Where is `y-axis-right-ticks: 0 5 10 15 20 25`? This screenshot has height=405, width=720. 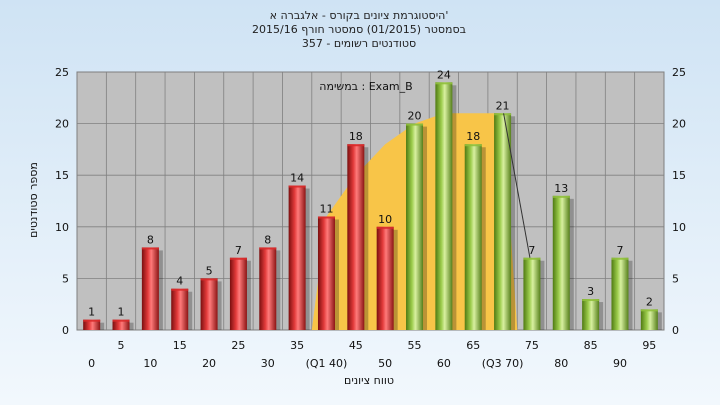
y-axis-right-ticks: 0 5 10 15 20 25 is located at coordinates (679, 201).